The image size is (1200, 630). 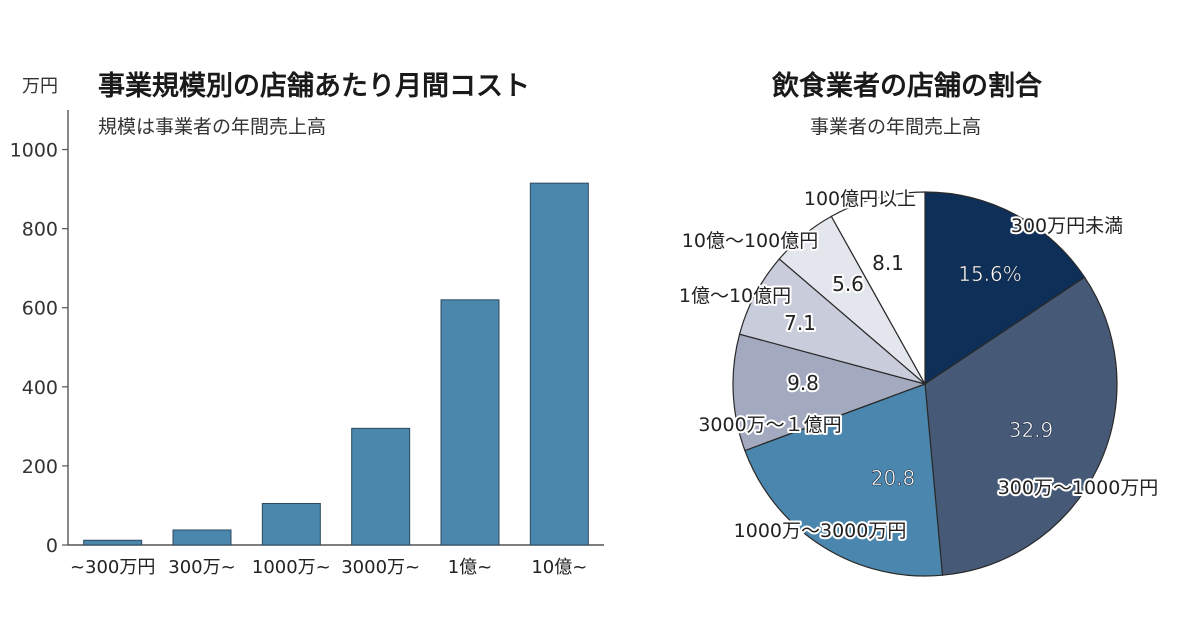 What do you see at coordinates (34, 151) in the screenshot?
I see `y-tick-label: 1000` at bounding box center [34, 151].